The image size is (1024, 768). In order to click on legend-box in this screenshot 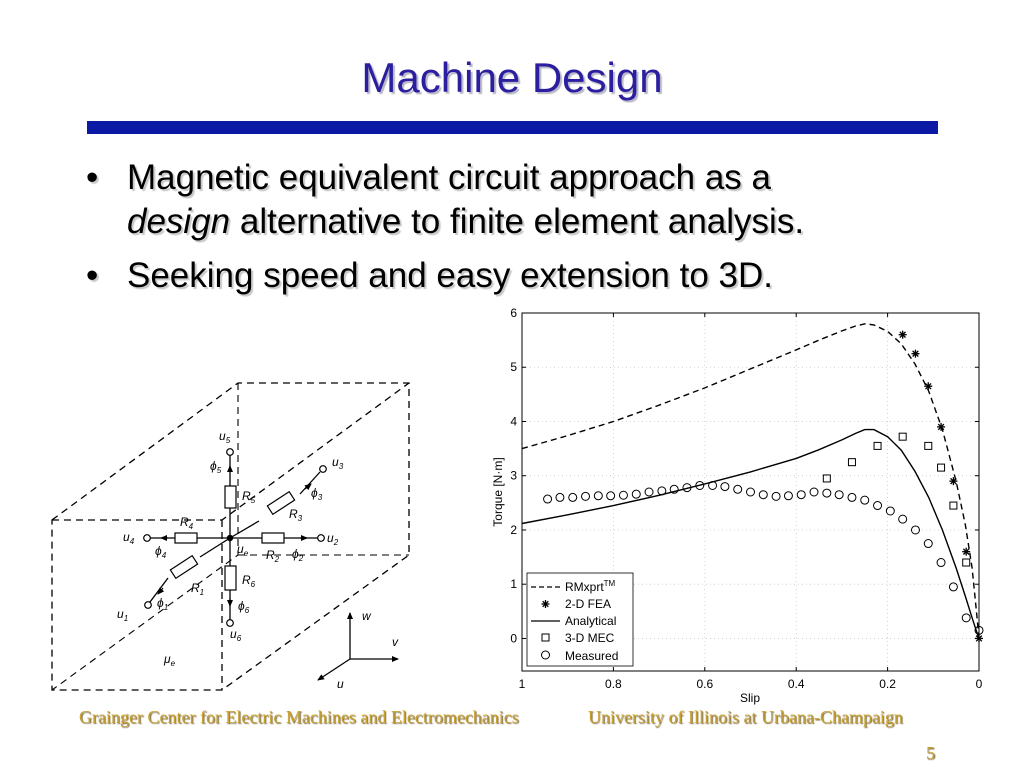, I will do `click(580, 619)`.